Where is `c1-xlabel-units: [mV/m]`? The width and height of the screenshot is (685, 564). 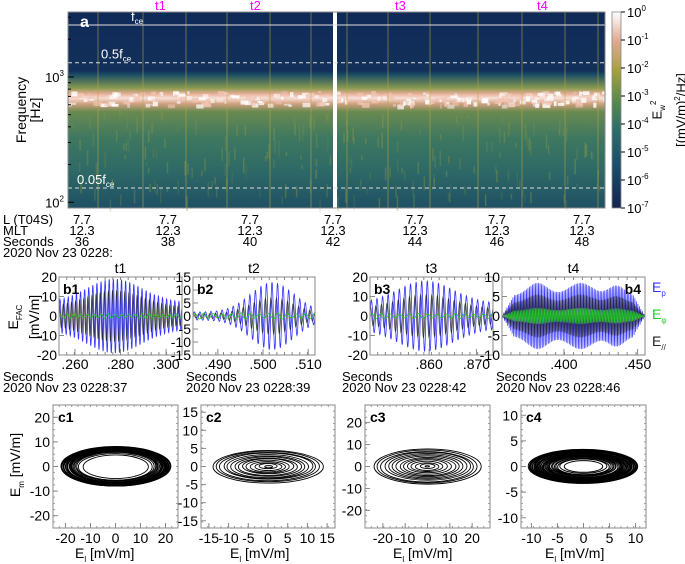 c1-xlabel-units: [mV/m] is located at coordinates (112, 553).